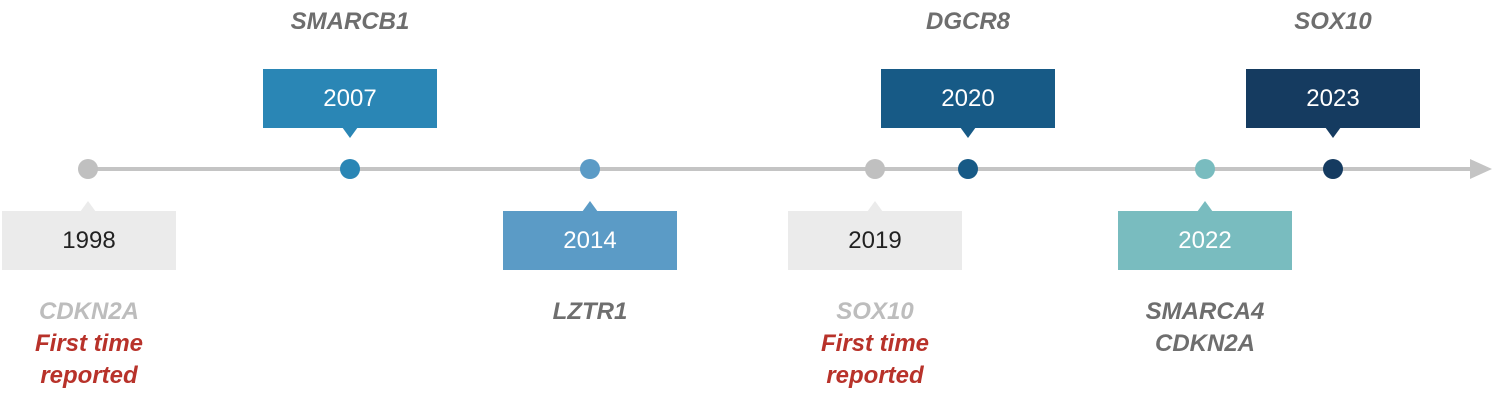 This screenshot has width=1500, height=407. I want to click on gene-label: DGCR8, so click(967, 21).